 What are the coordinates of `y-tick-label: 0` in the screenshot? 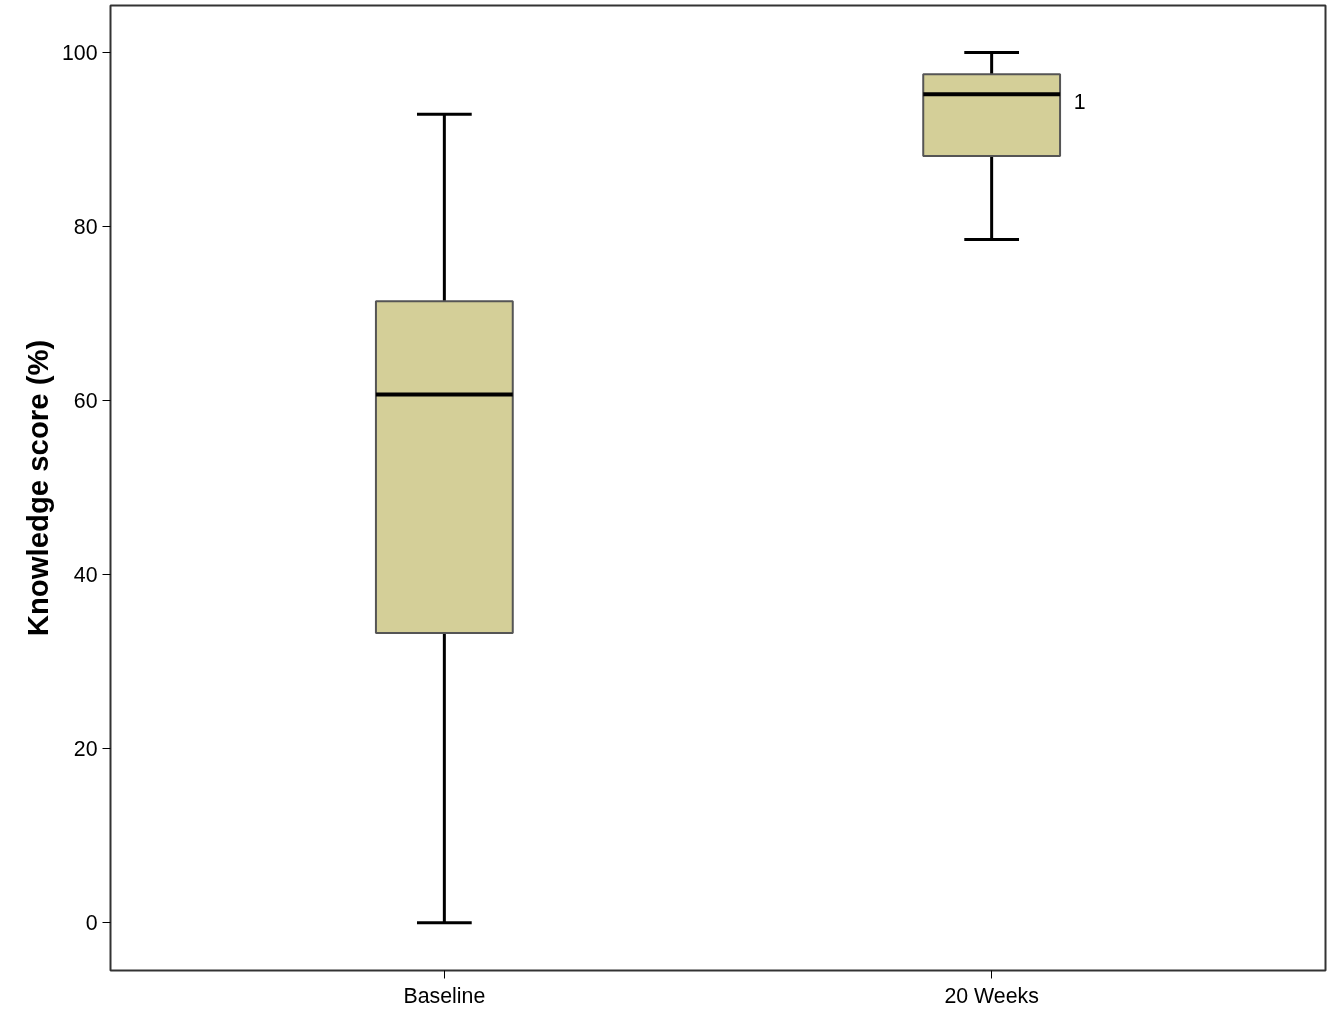 It's located at (91, 923).